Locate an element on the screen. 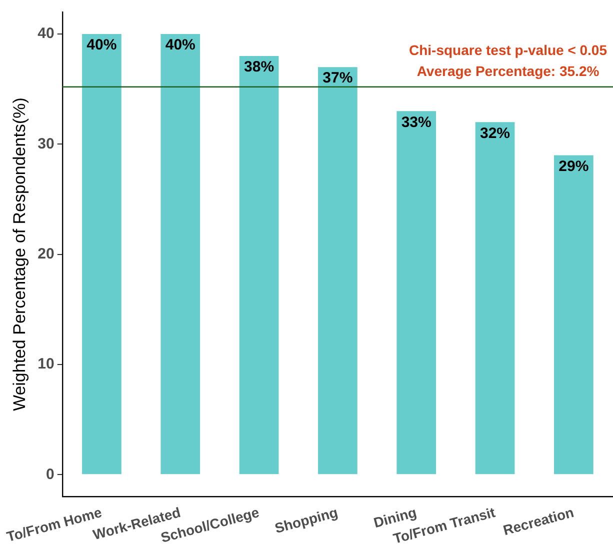  data-label: 33% is located at coordinates (416, 122).